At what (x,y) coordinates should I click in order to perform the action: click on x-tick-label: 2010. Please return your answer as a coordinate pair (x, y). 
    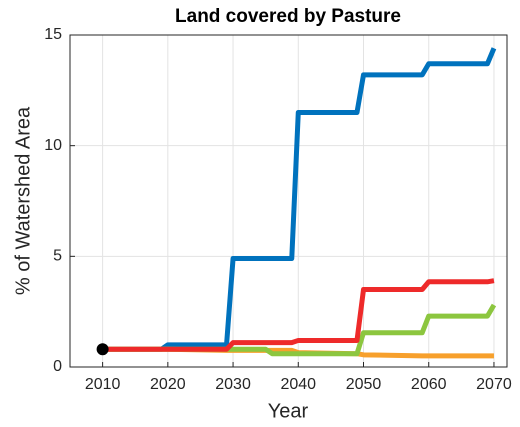
    Looking at the image, I should click on (103, 384).